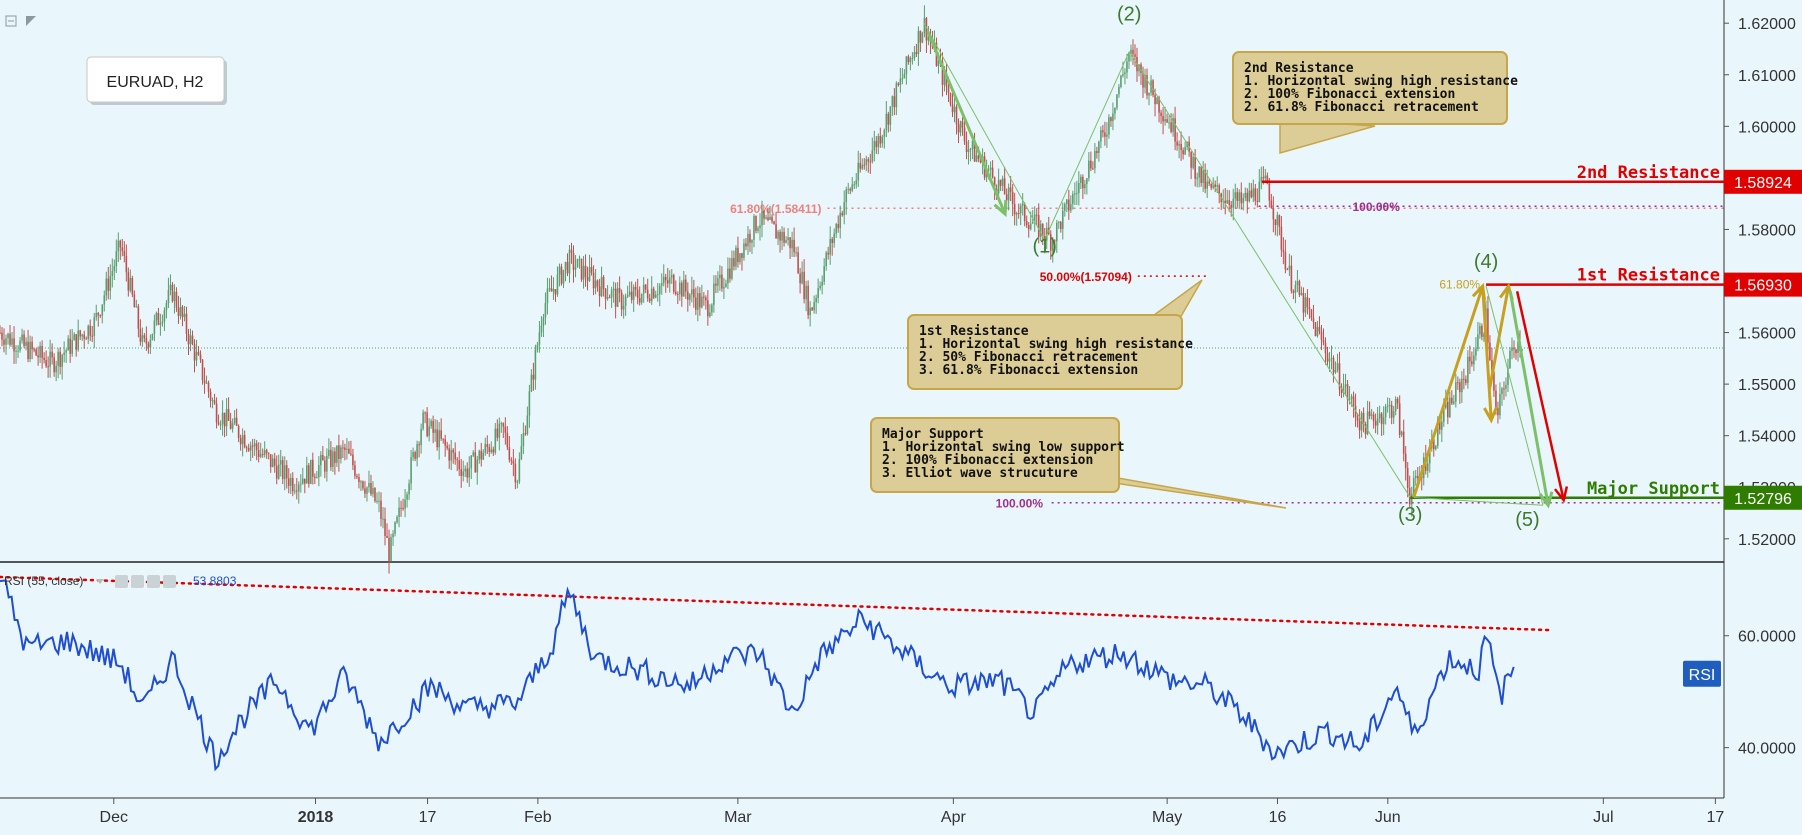  What do you see at coordinates (137, 581) in the screenshot?
I see `rsi-settings-icon` at bounding box center [137, 581].